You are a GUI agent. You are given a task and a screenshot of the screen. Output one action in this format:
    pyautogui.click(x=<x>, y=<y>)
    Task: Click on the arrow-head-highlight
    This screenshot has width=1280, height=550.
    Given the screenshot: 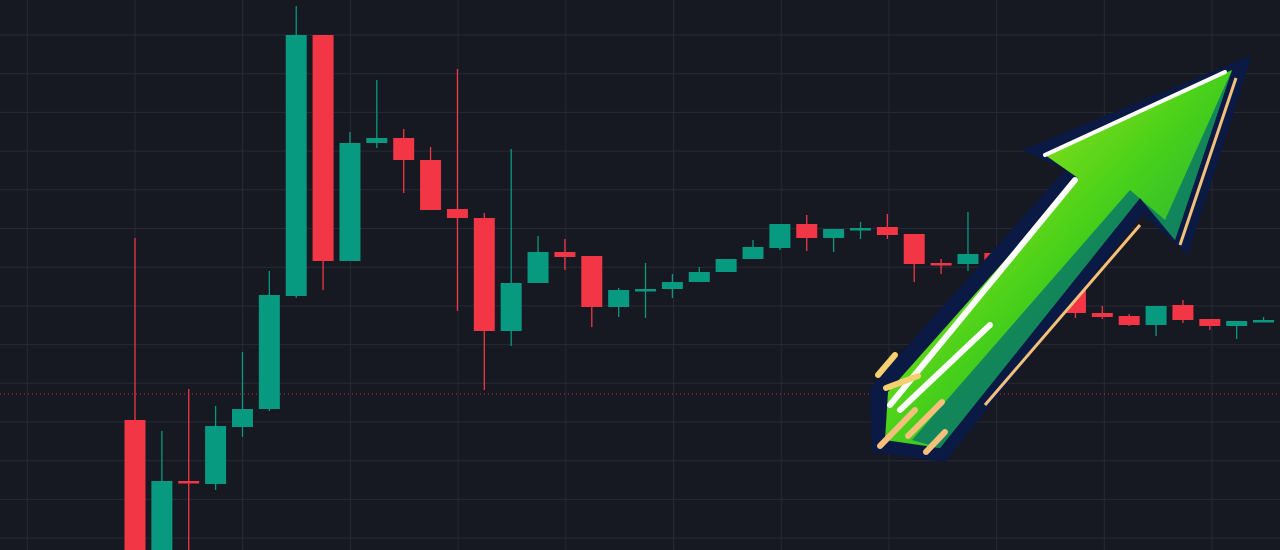 What is the action you would take?
    pyautogui.click(x=1135, y=113)
    